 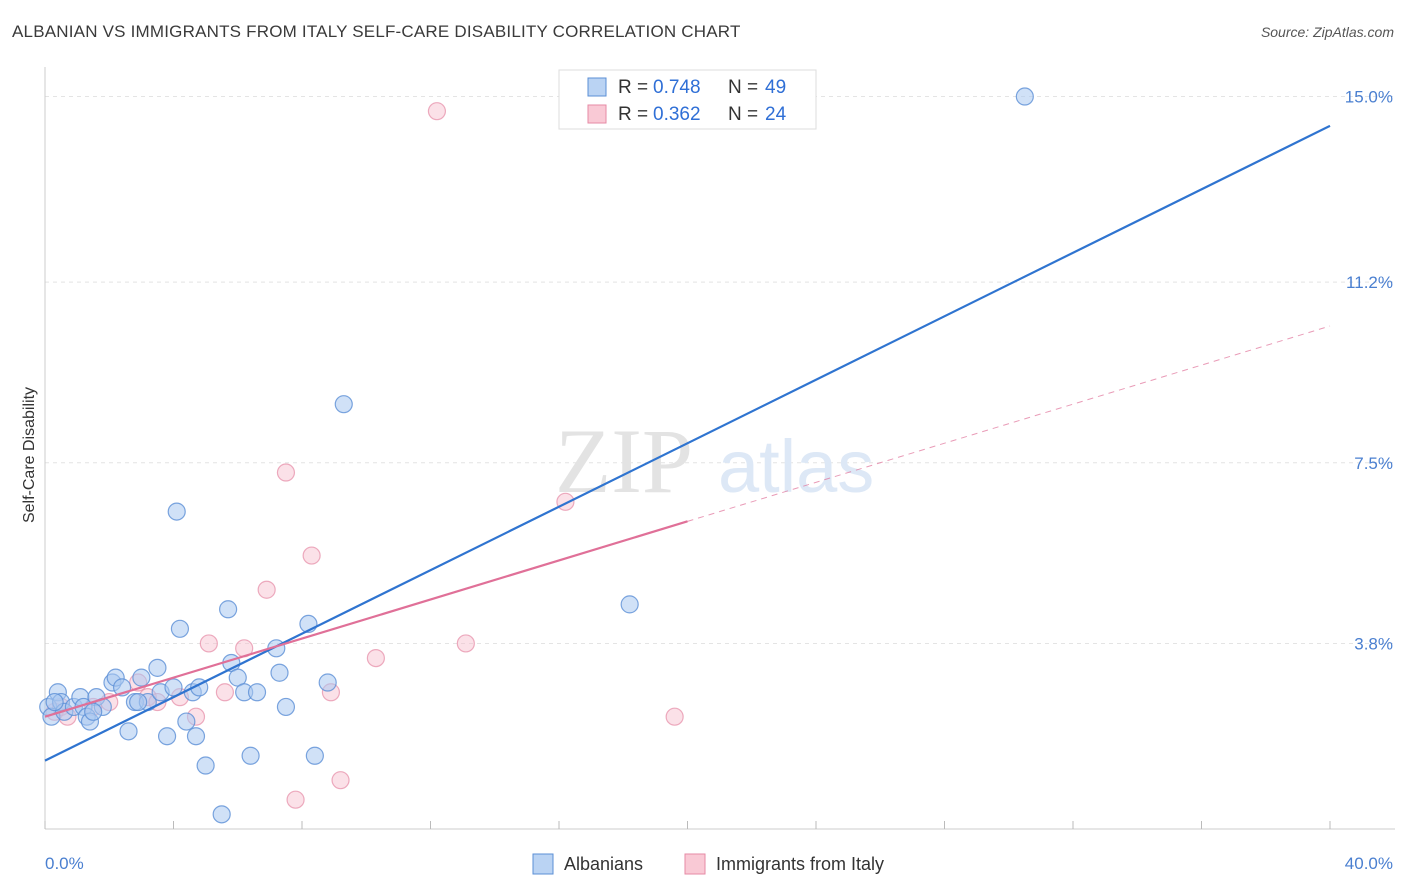 I want to click on source-credit: Source: ZipAtlas.com, so click(x=1327, y=32).